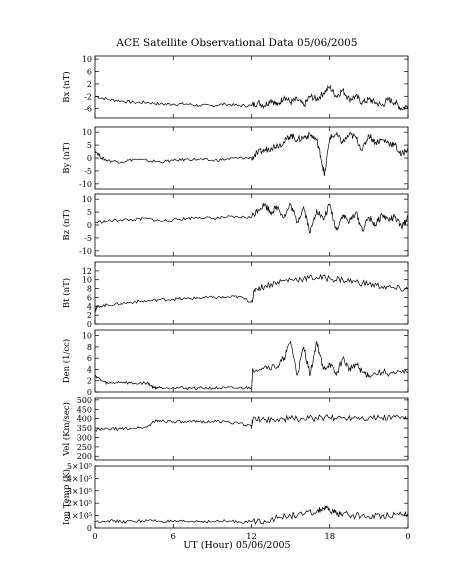 The width and height of the screenshot is (453, 566). What do you see at coordinates (79, 516) in the screenshot?
I see `y-tick-label: 1×10⁵` at bounding box center [79, 516].